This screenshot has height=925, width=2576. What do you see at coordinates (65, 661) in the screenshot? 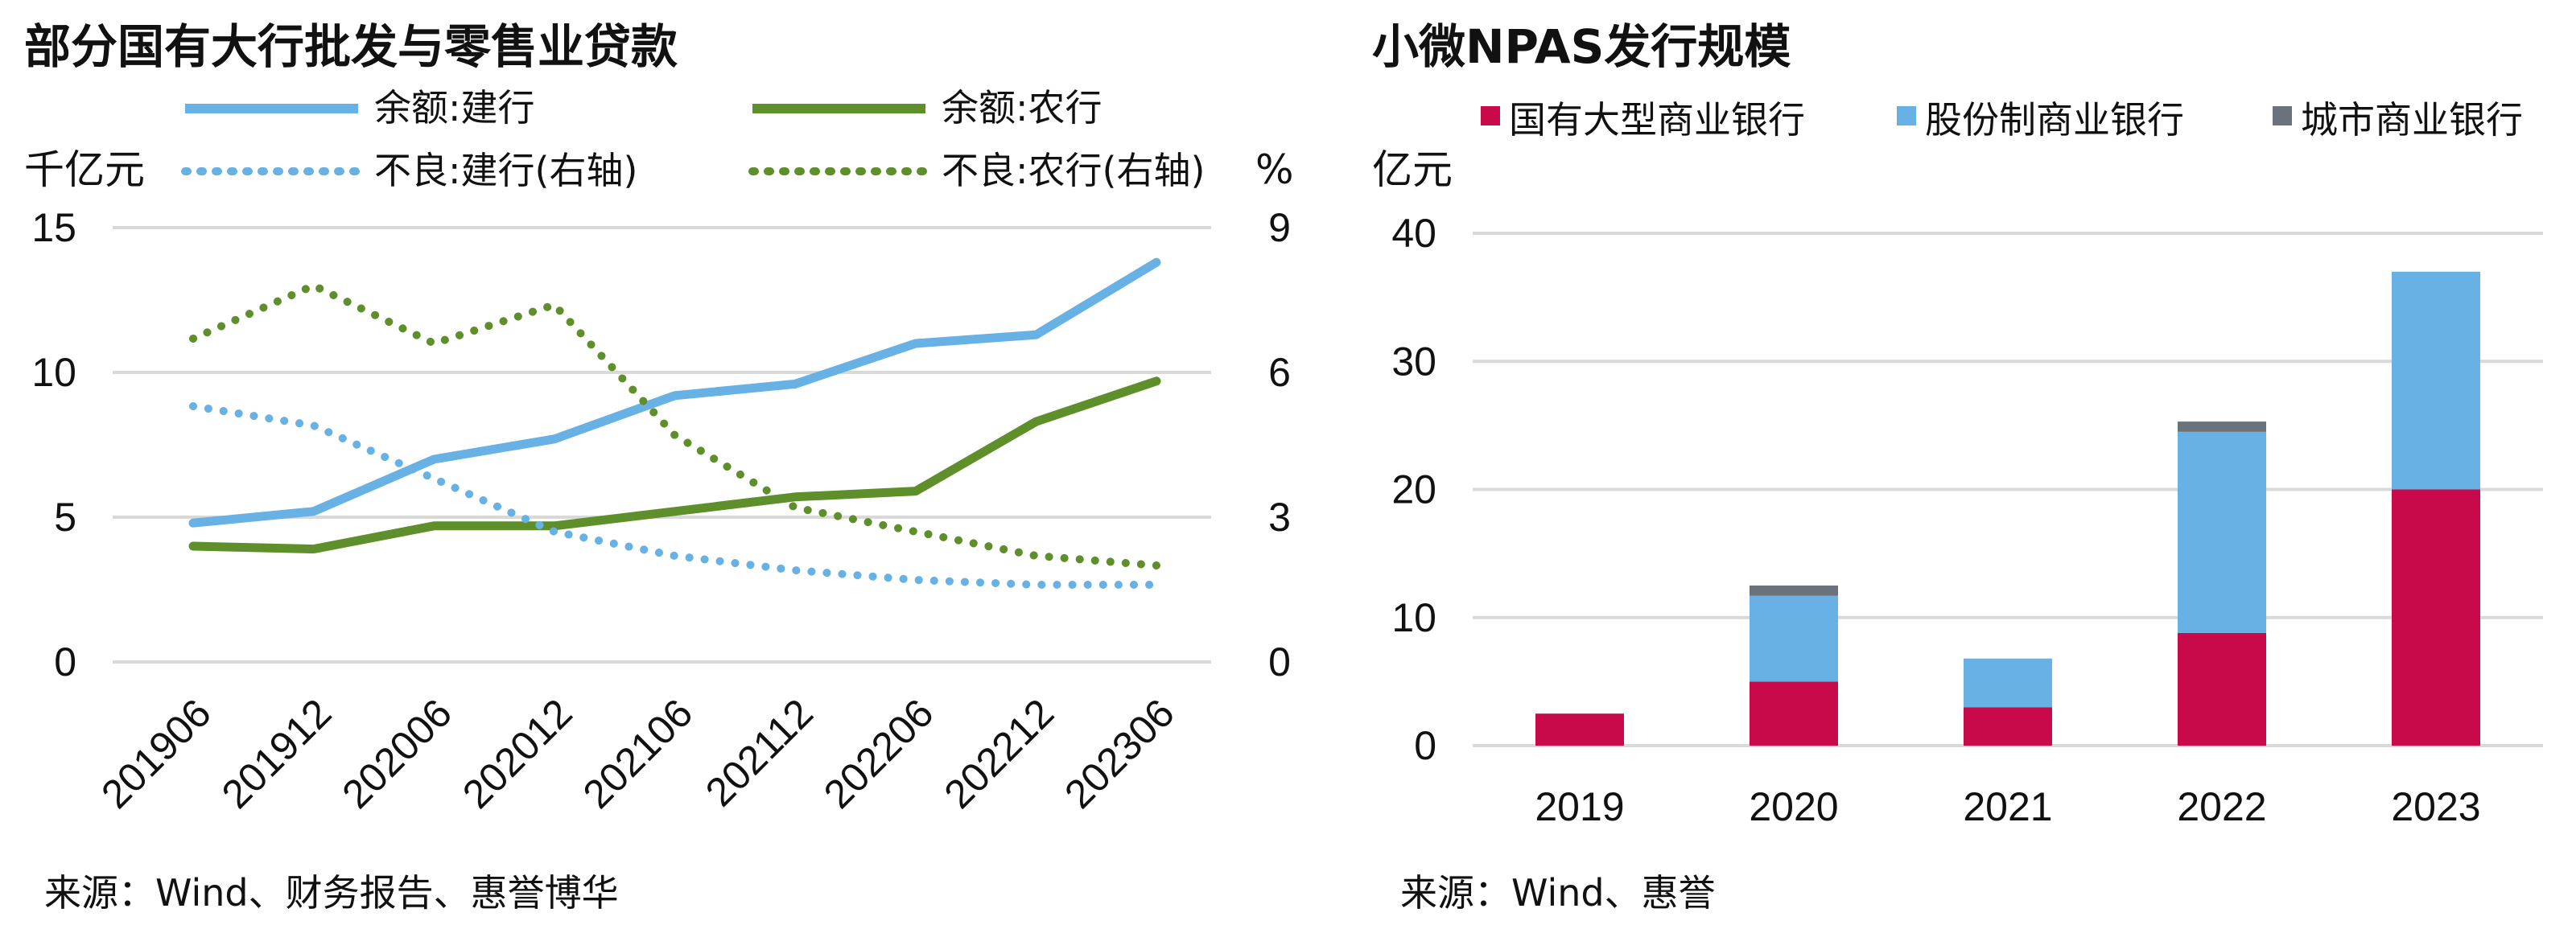
I see `y-left-tick-label: 0` at bounding box center [65, 661].